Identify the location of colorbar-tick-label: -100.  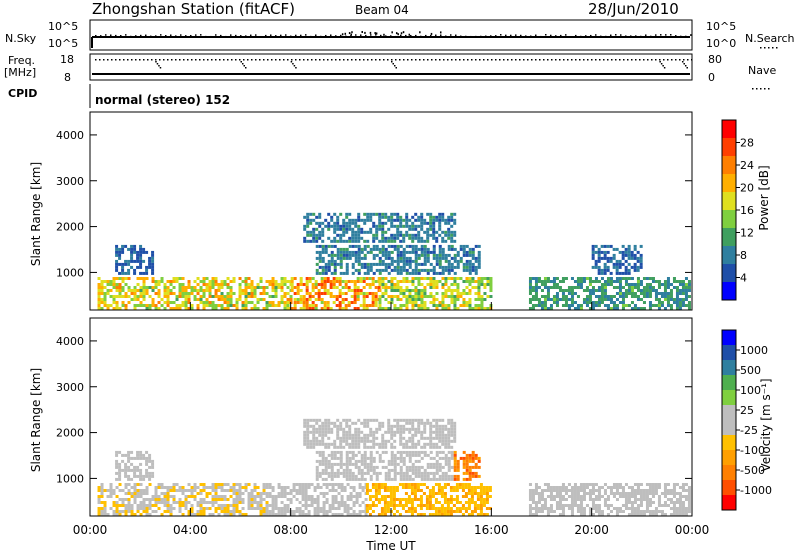
(752, 450).